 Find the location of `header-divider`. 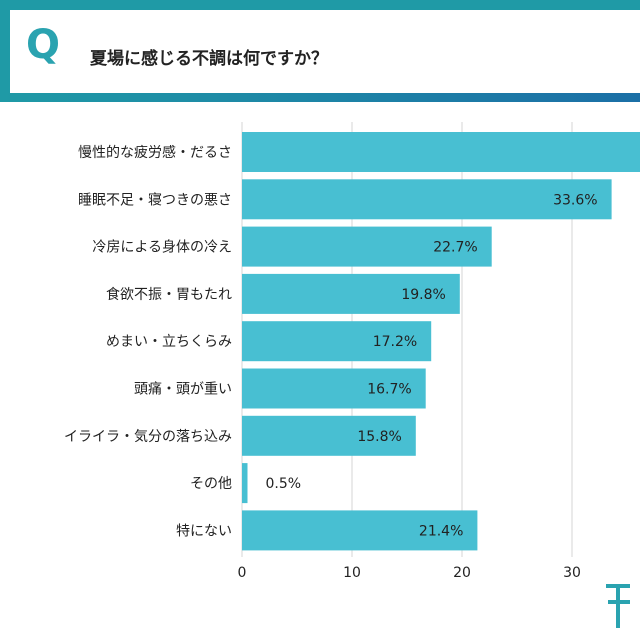

header-divider is located at coordinates (320, 97).